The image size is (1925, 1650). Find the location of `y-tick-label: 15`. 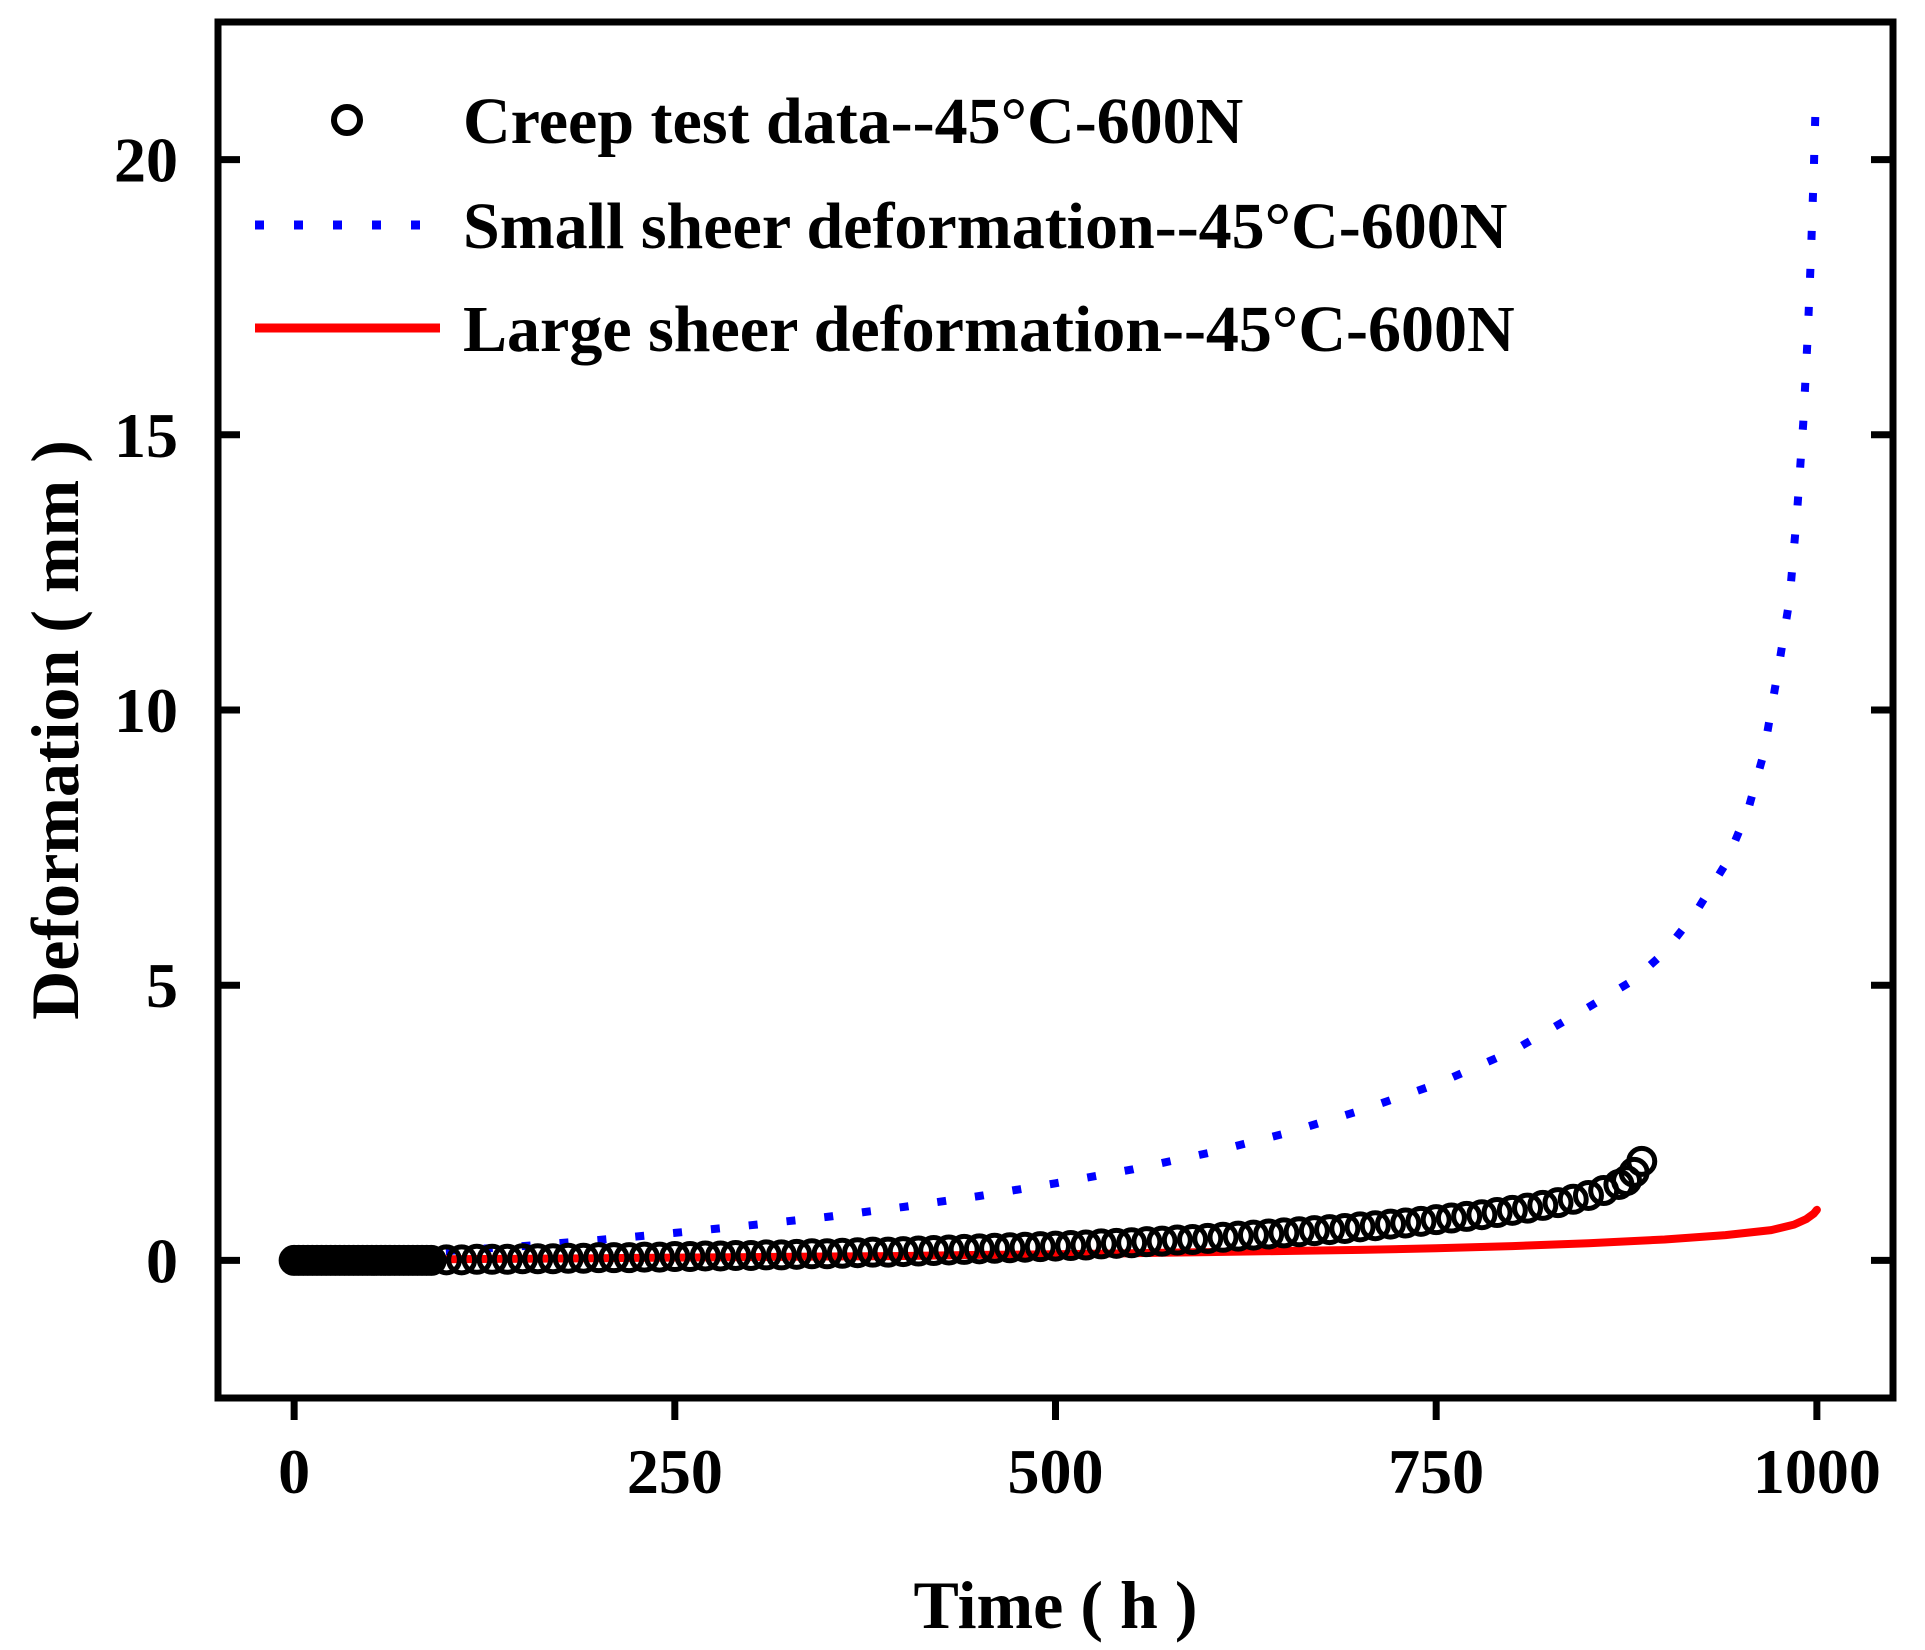

y-tick-label: 15 is located at coordinates (146, 435).